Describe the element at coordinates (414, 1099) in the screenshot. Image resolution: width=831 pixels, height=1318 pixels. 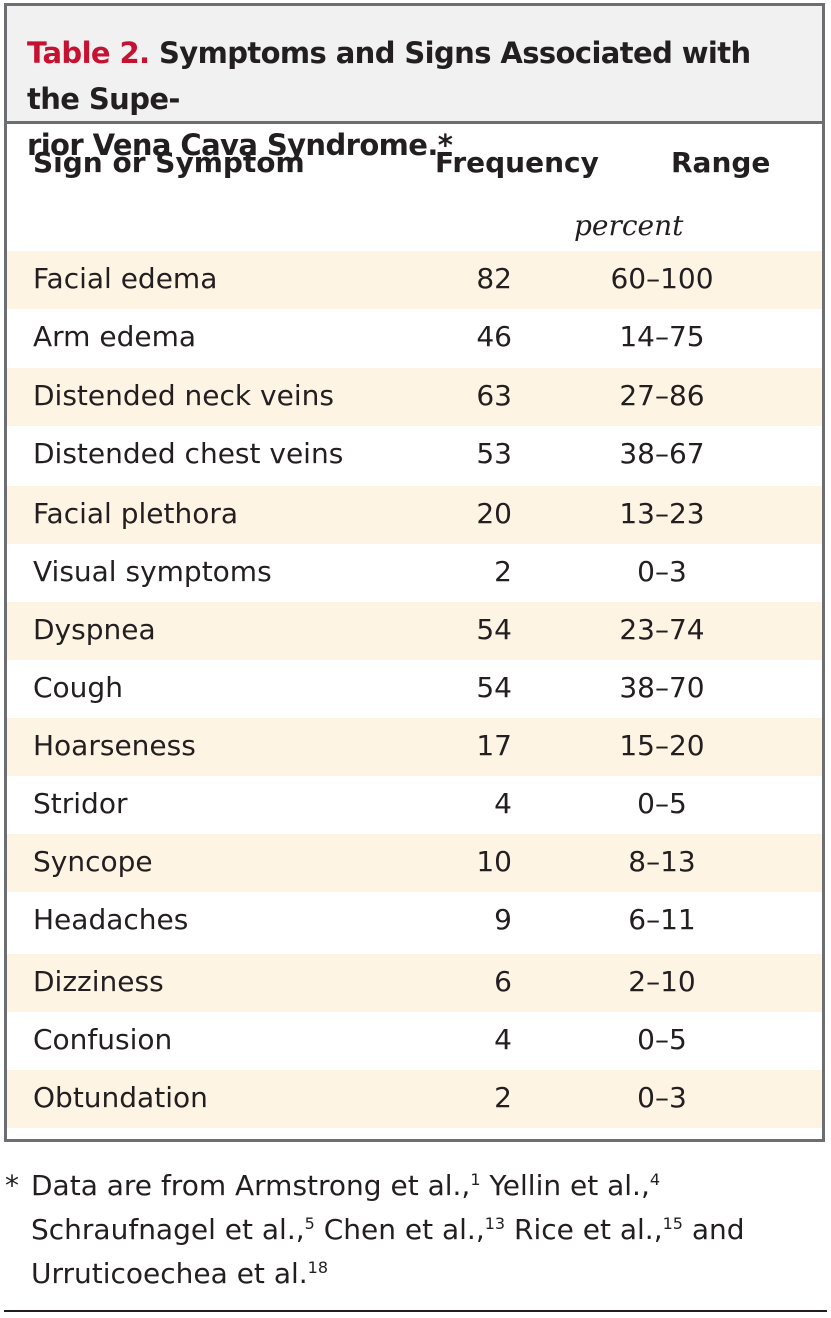
I see `table-row: Obtundation 2 0–3` at that location.